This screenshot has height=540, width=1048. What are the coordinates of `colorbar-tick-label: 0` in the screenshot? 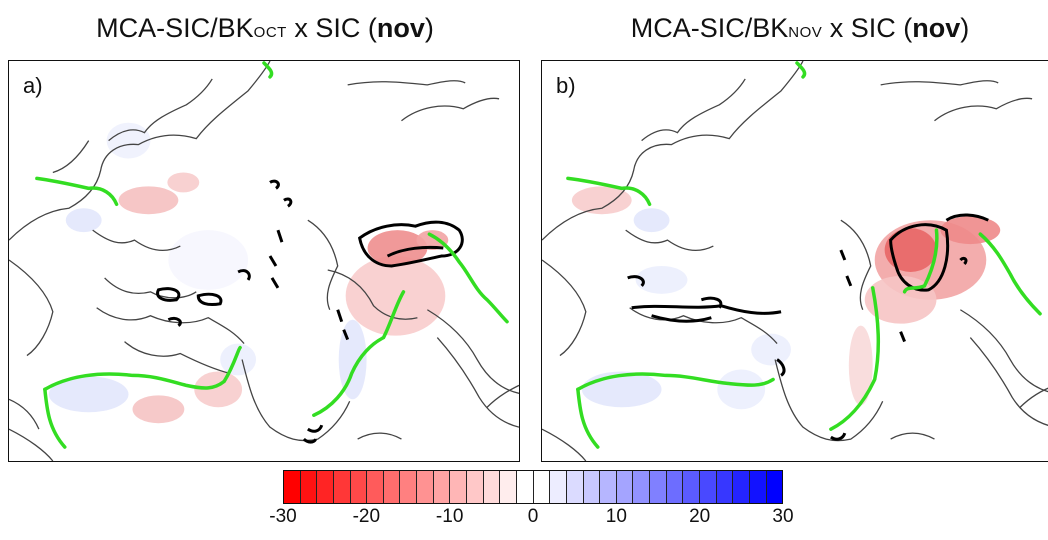 It's located at (533, 516).